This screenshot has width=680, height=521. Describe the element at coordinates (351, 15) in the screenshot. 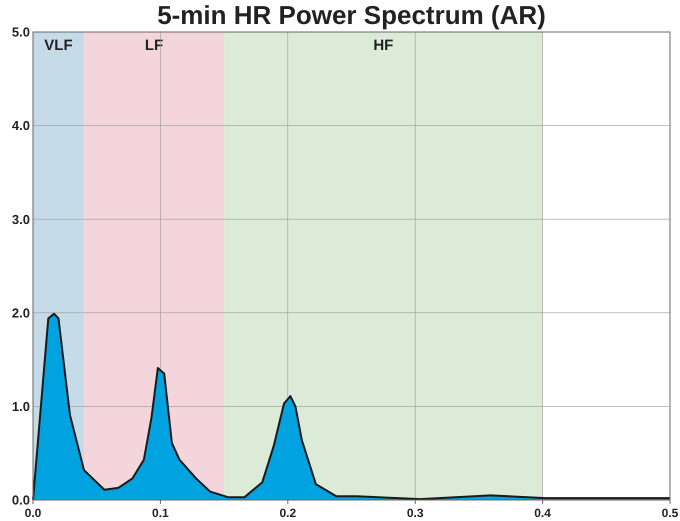

I see `chart-title: 5-min HR Power Spectrum (AR)` at that location.